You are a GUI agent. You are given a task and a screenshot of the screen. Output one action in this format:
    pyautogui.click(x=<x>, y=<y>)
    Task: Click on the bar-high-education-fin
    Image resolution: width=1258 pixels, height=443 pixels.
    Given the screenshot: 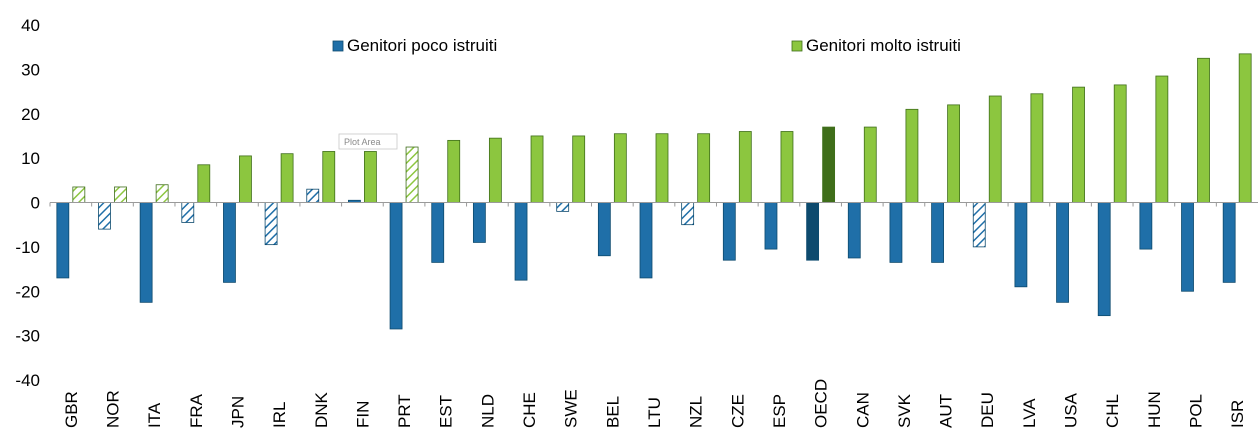 What is the action you would take?
    pyautogui.click(x=370, y=177)
    